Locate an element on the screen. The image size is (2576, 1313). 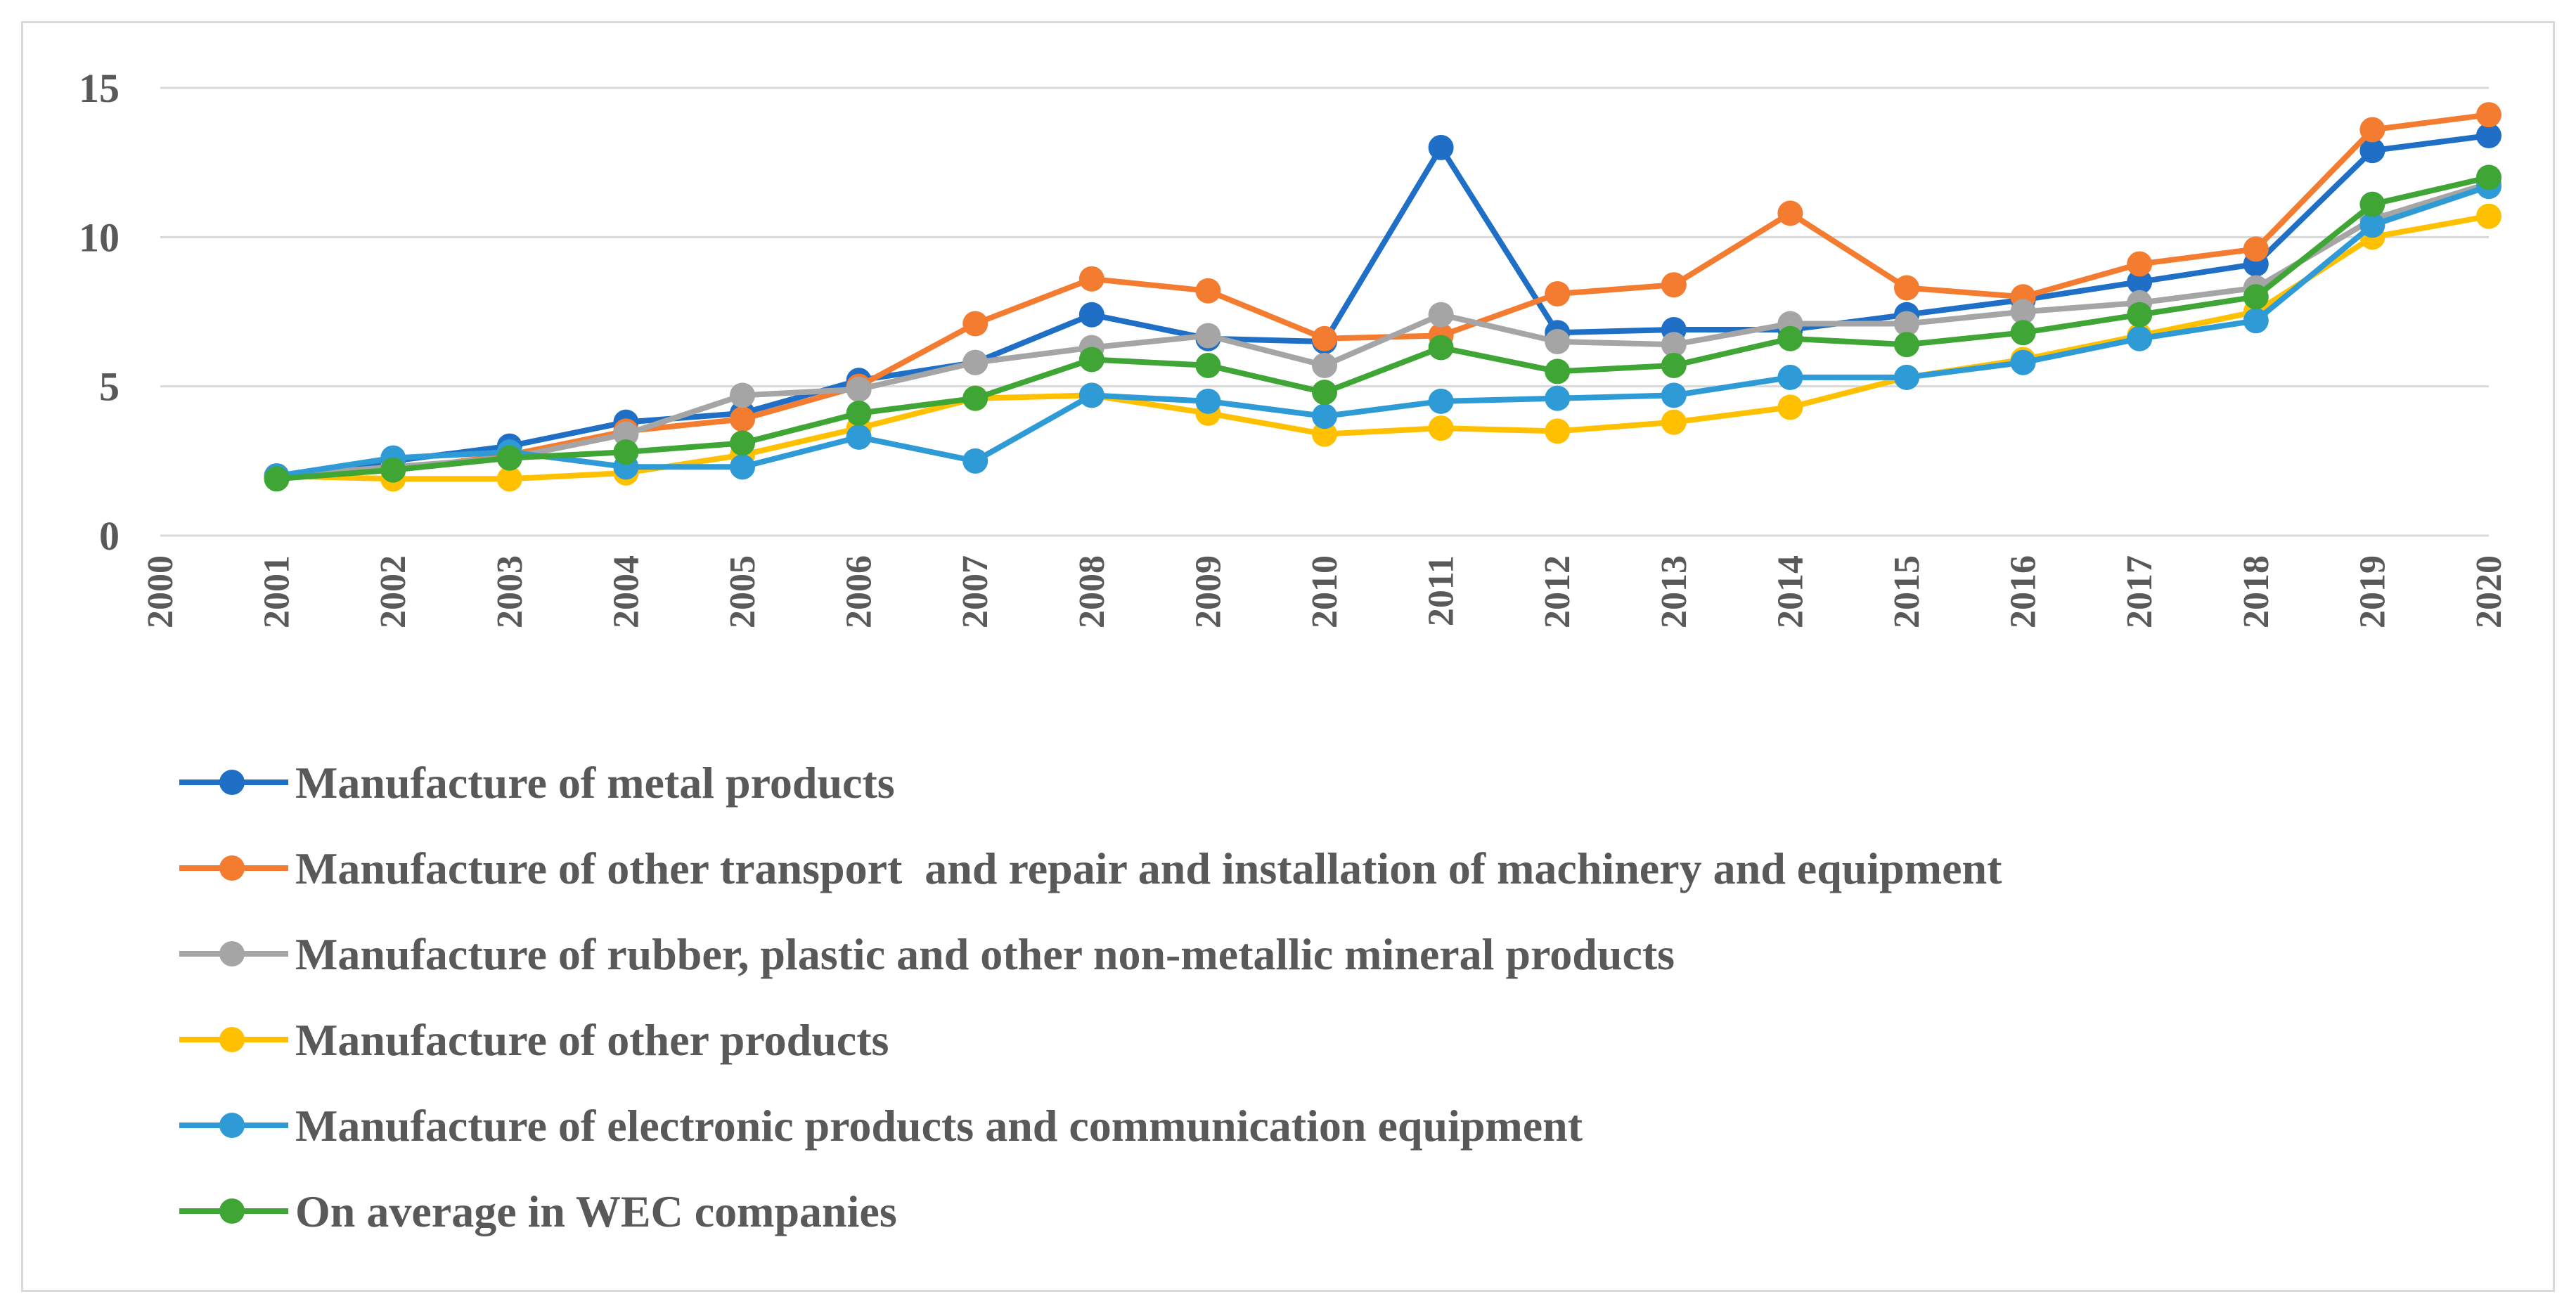
x-tick-label: 2003 is located at coordinates (510, 591).